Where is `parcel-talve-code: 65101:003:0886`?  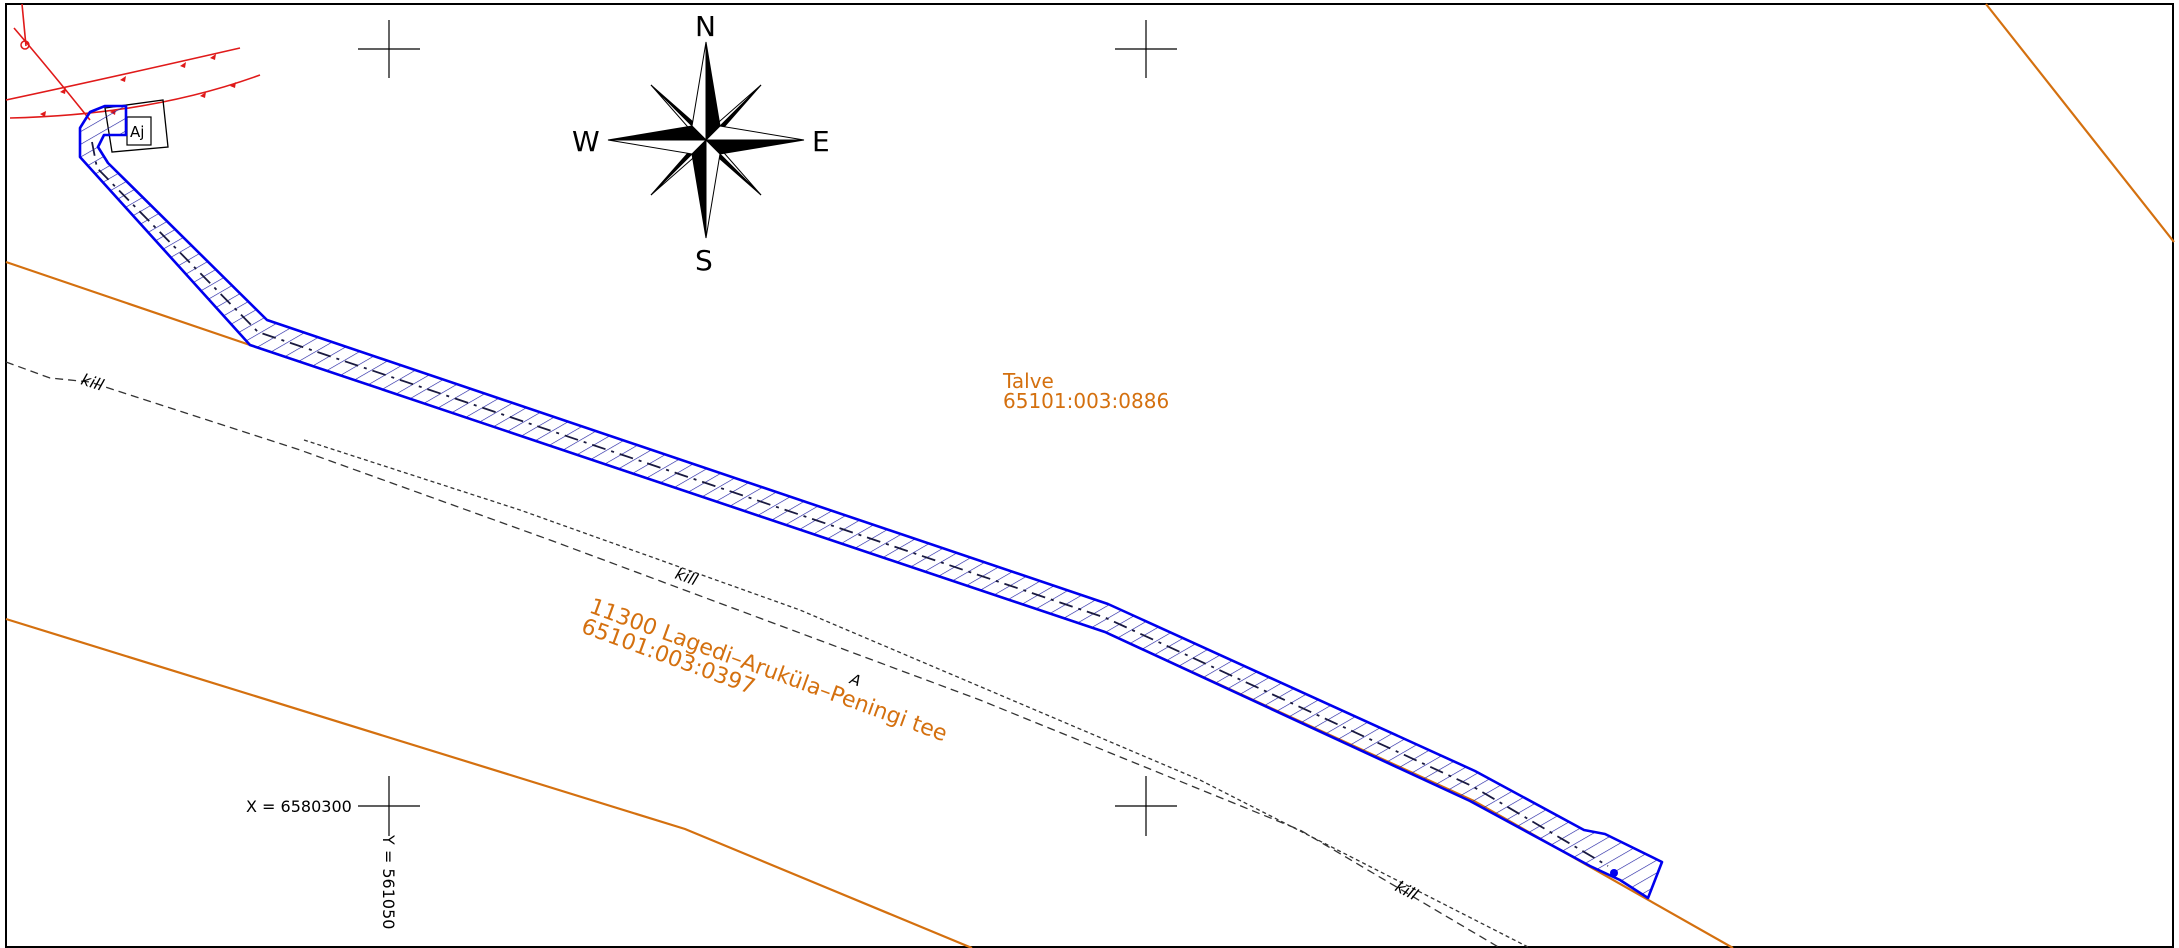
parcel-talve-code: 65101:003:0886 is located at coordinates (1086, 401).